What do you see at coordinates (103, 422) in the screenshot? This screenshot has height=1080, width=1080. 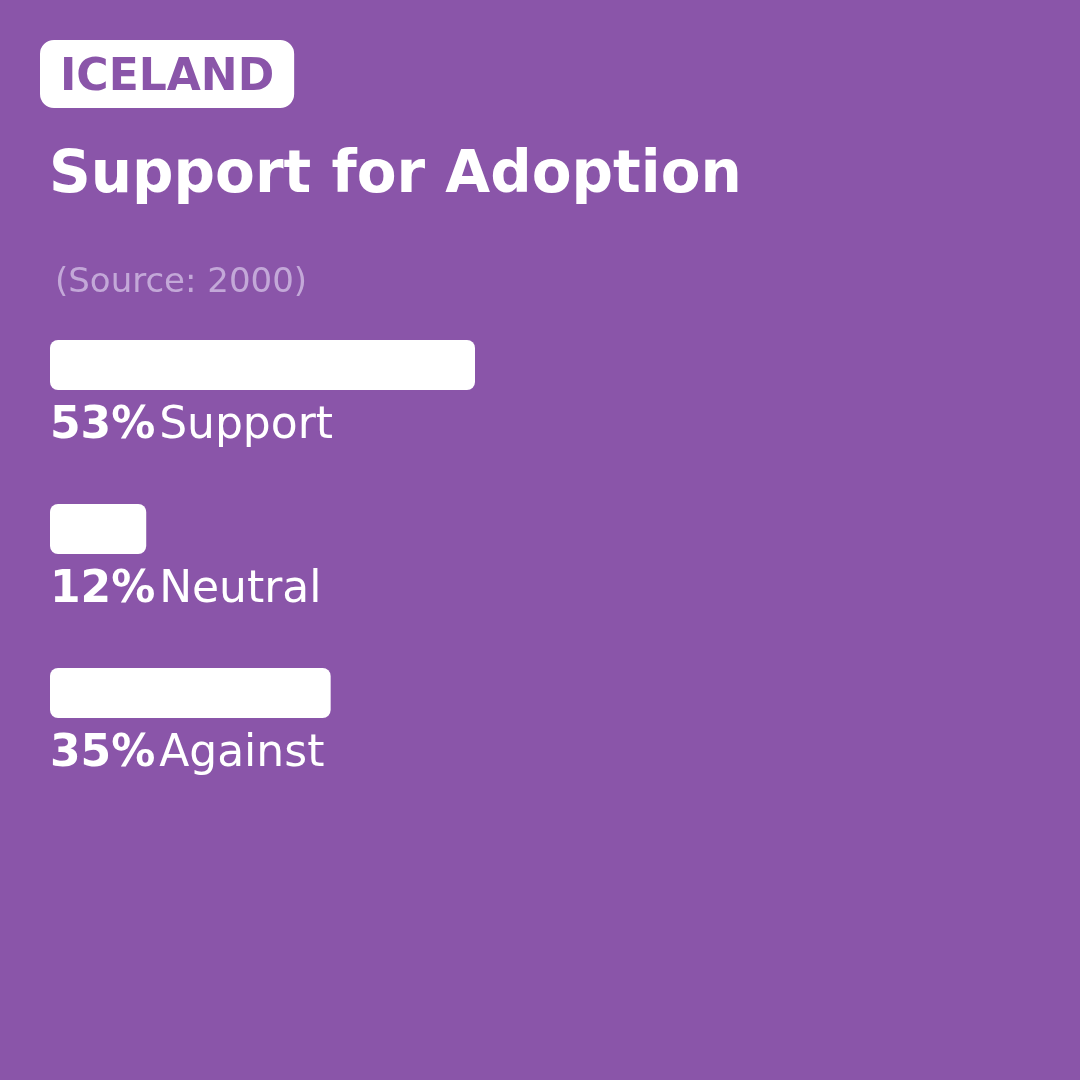 I see `data-label: 53%` at bounding box center [103, 422].